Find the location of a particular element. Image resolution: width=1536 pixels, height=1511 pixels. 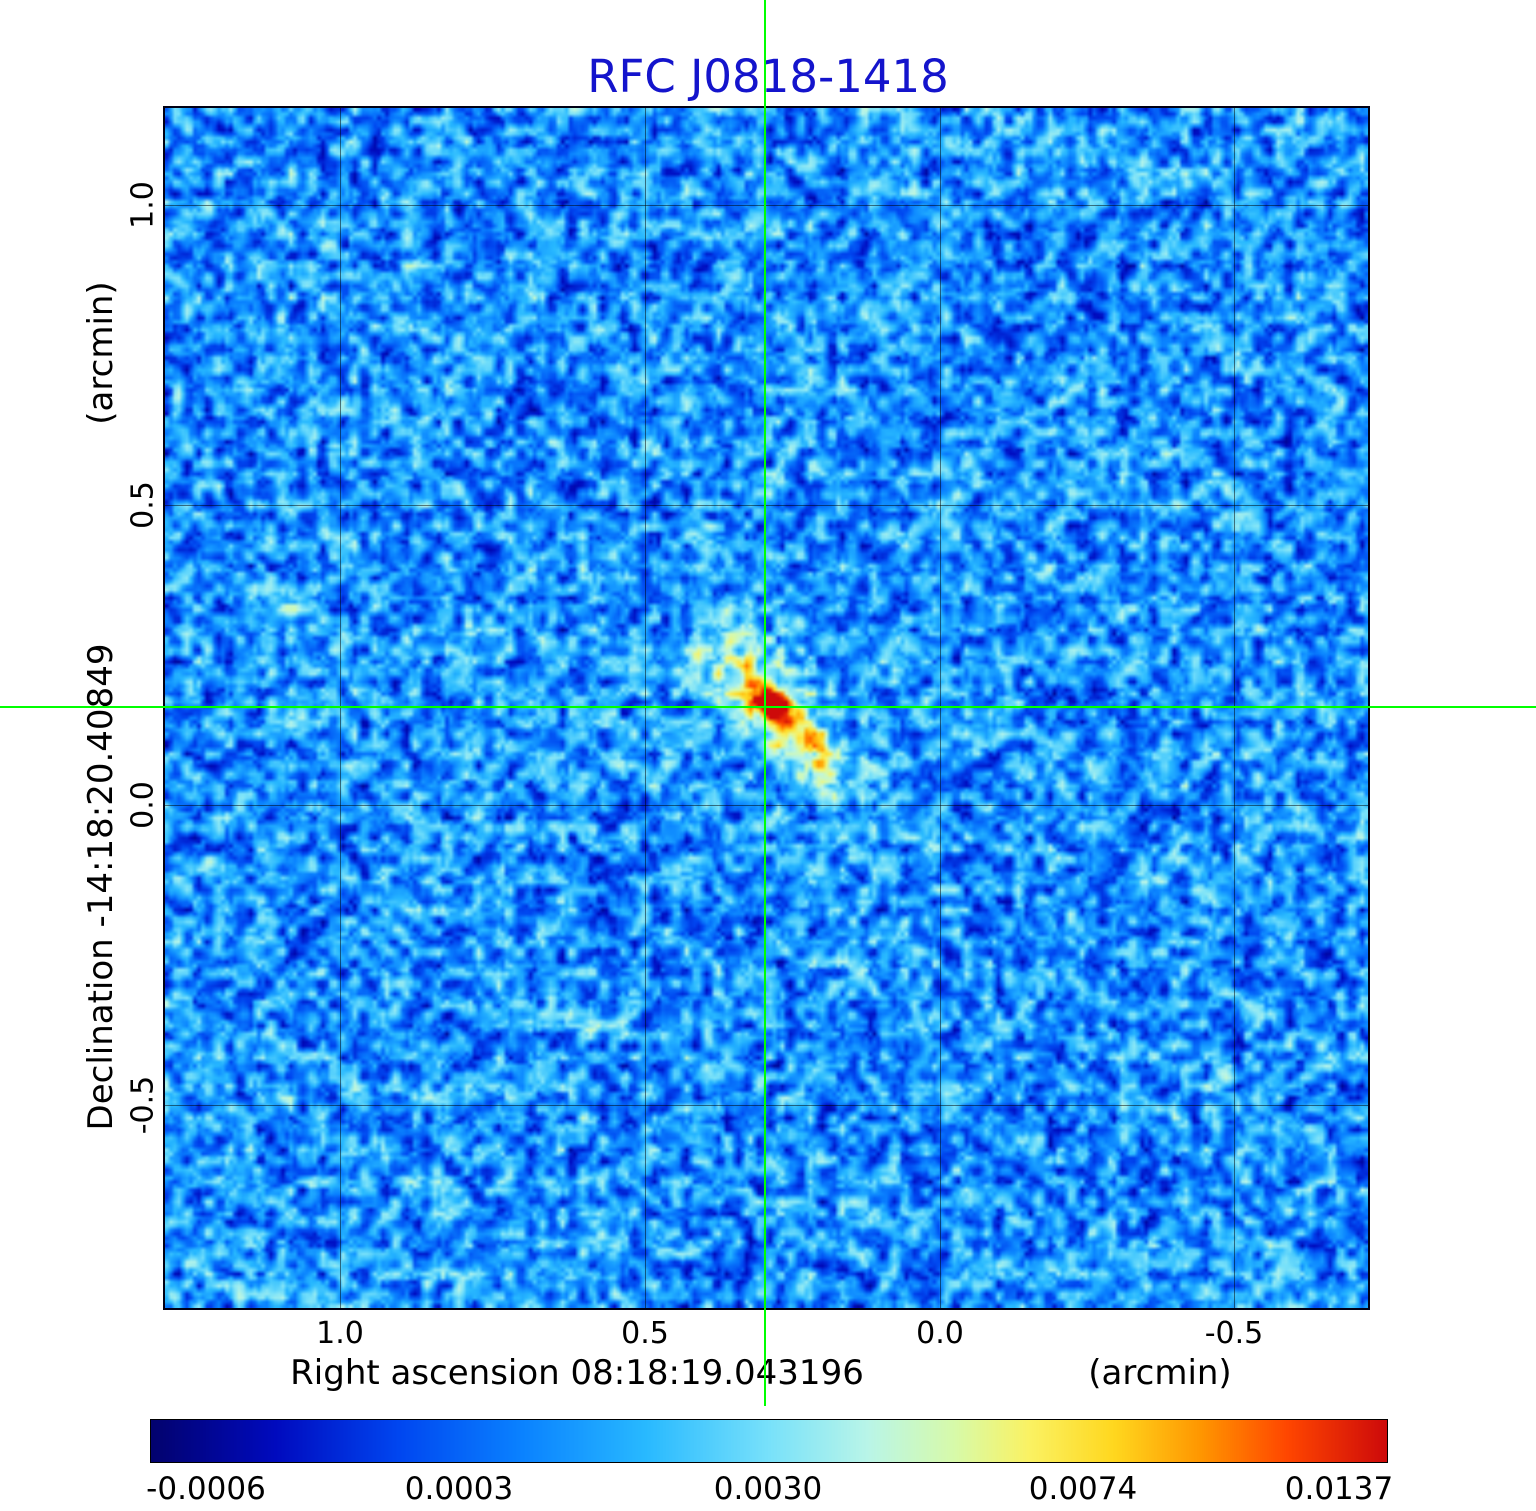

colorbar-tick-label: 0.0030 is located at coordinates (768, 1489).